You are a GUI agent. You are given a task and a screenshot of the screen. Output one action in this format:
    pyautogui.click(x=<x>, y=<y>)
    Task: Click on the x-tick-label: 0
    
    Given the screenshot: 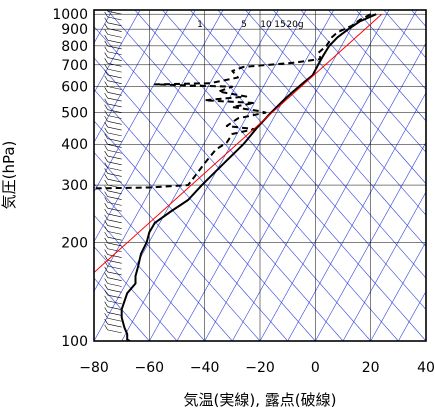 What is the action you would take?
    pyautogui.click(x=315, y=368)
    